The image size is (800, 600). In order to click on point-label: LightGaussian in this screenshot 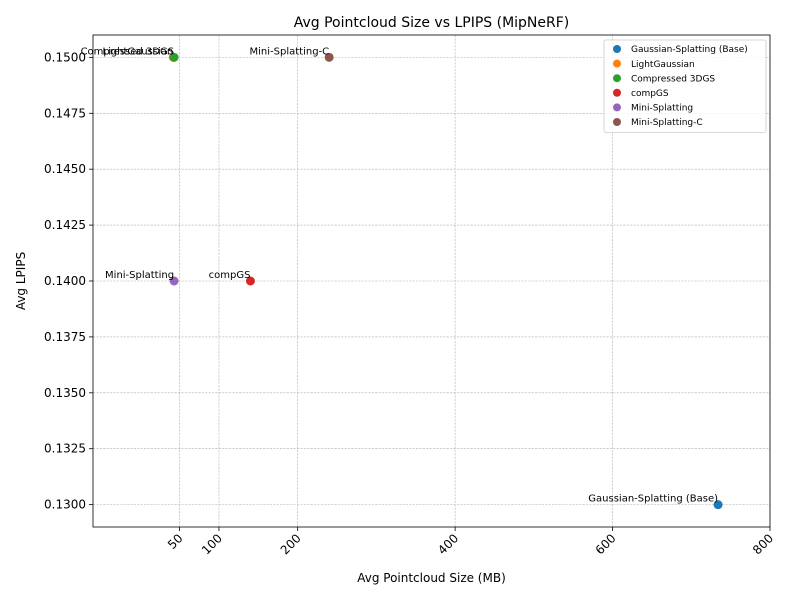, I will do `click(137, 51)`.